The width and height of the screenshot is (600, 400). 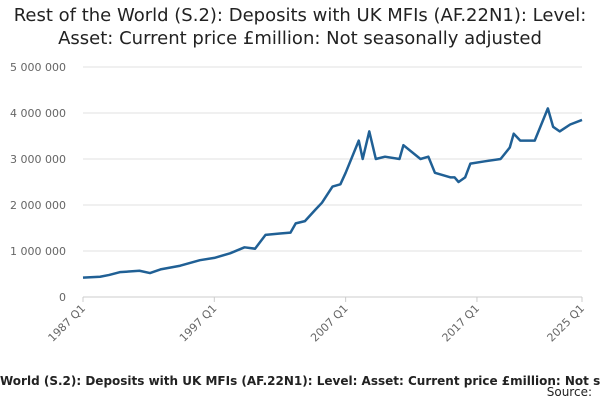 What do you see at coordinates (38, 159) in the screenshot?
I see `y-tick-label: 3 000 000` at bounding box center [38, 159].